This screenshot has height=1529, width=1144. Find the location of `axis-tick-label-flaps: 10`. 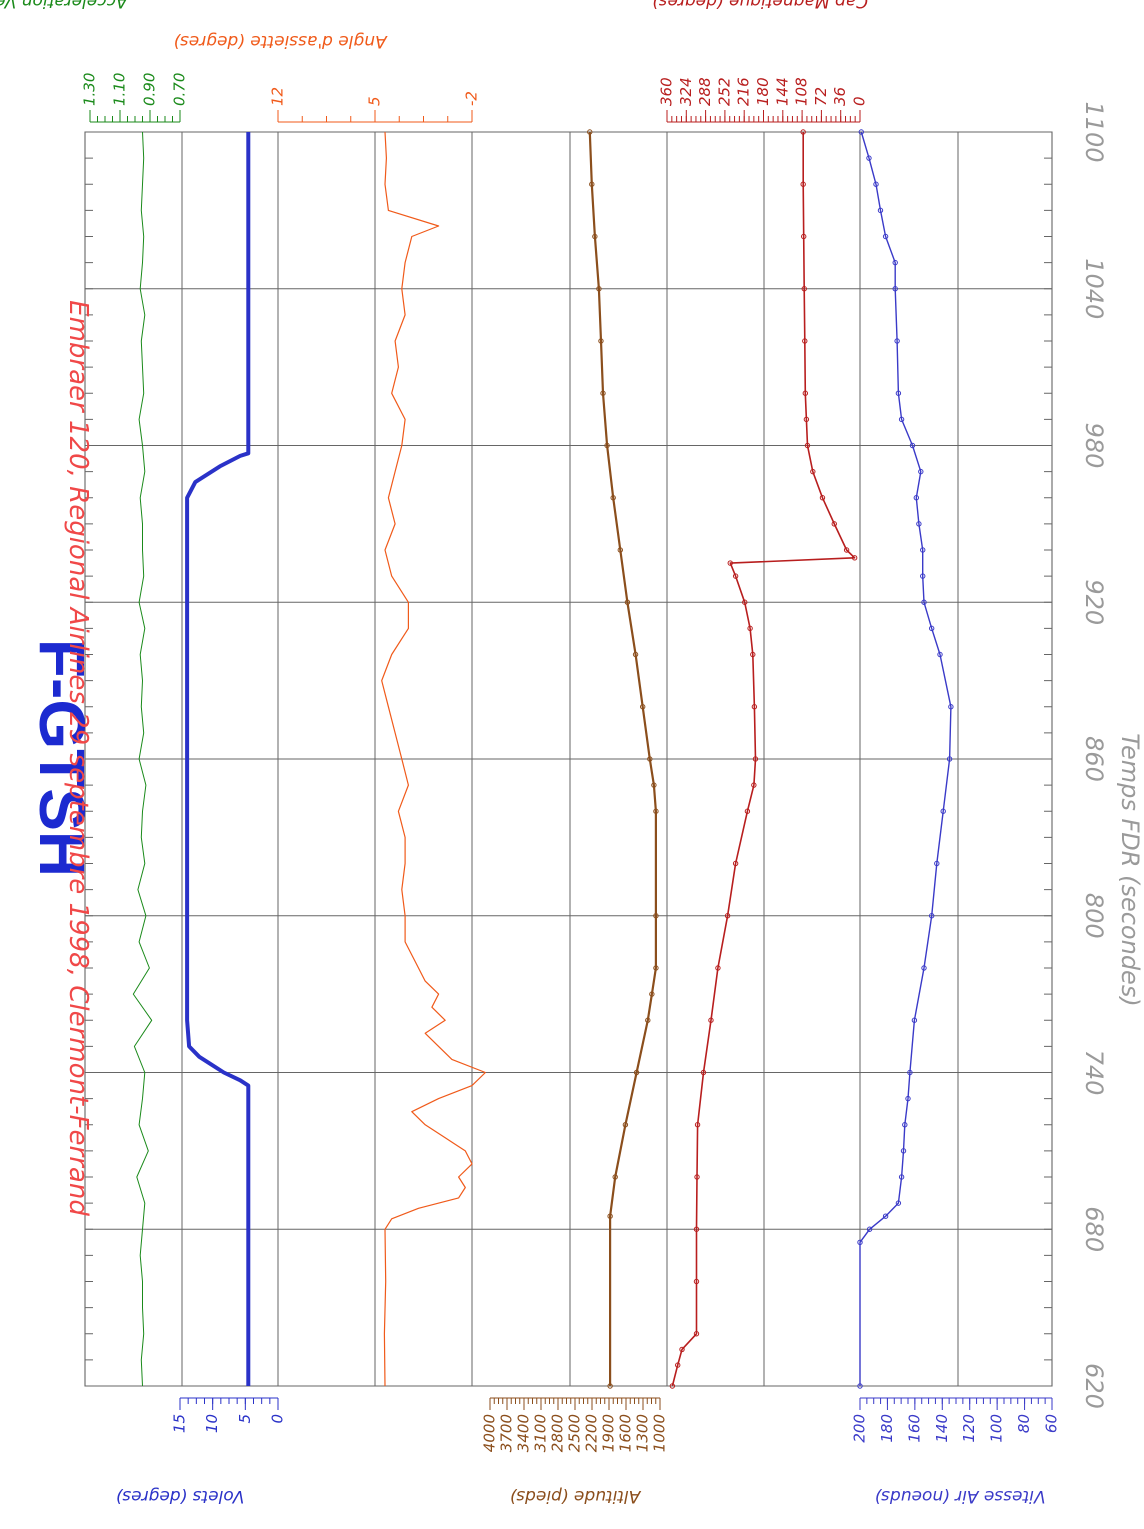

axis-tick-label-flaps: 10 is located at coordinates (212, 1423).